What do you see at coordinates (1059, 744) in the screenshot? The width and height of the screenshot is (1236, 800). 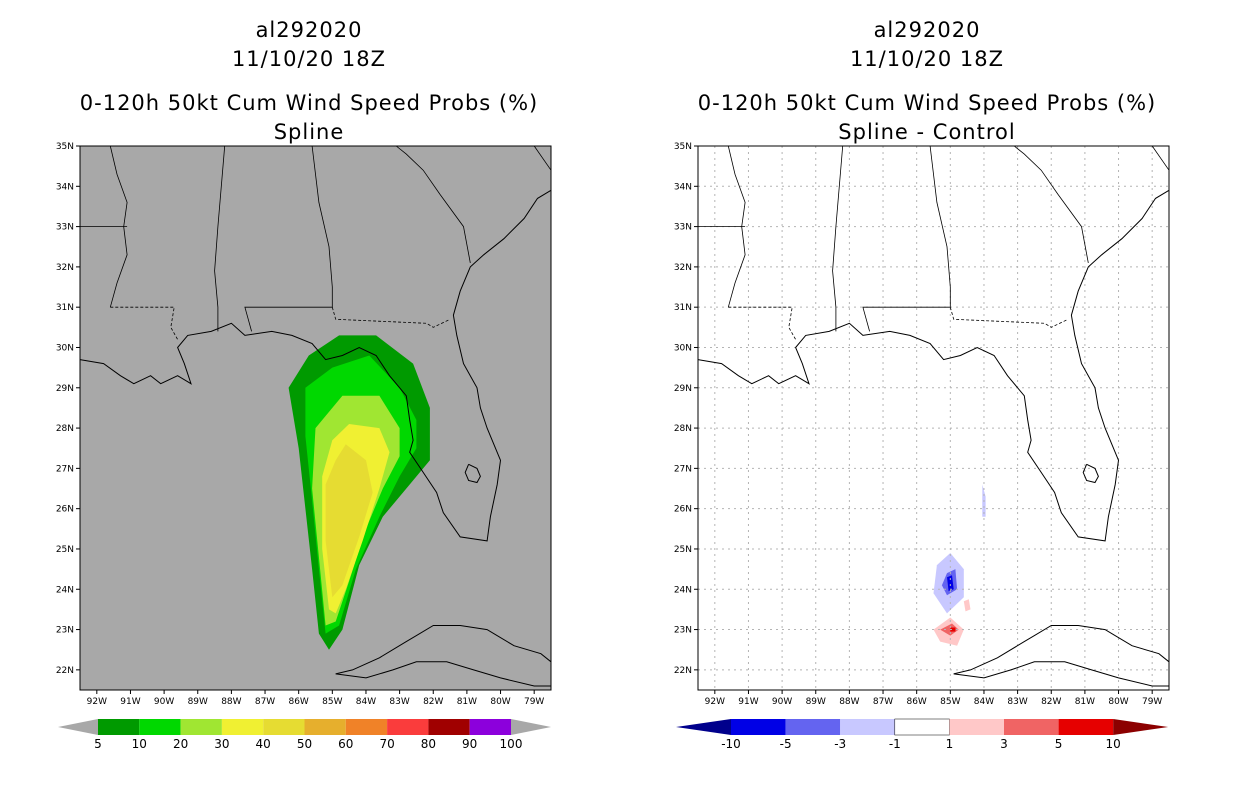 I see `right-colorbar-label: 5` at bounding box center [1059, 744].